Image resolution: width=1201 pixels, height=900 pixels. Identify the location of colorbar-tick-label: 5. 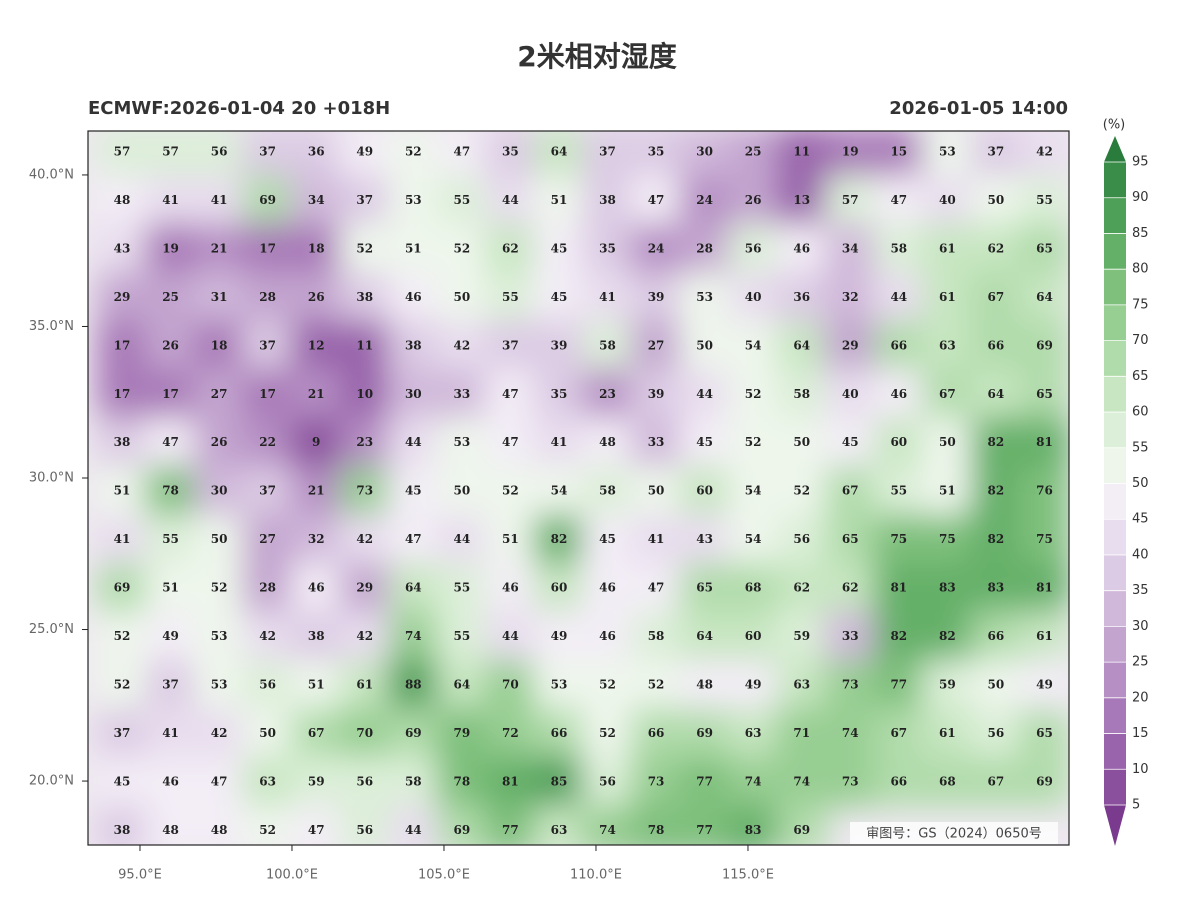
(1136, 805).